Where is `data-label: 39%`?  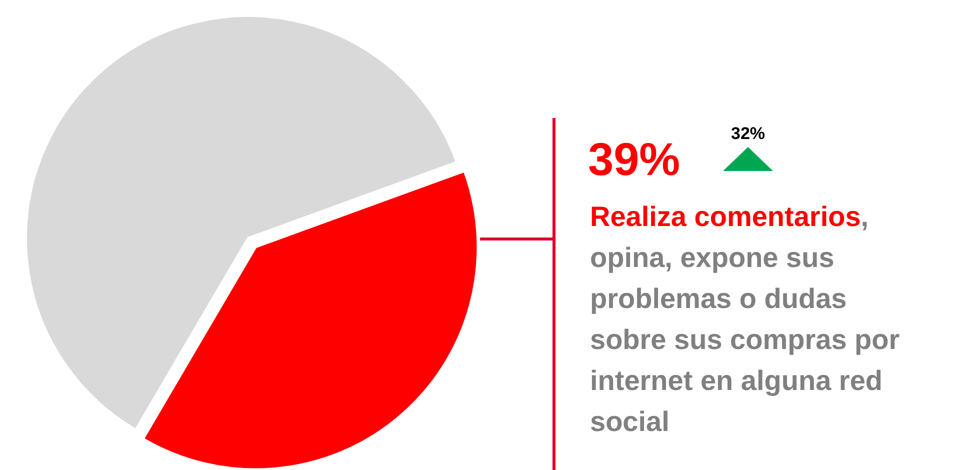
data-label: 39% is located at coordinates (634, 159).